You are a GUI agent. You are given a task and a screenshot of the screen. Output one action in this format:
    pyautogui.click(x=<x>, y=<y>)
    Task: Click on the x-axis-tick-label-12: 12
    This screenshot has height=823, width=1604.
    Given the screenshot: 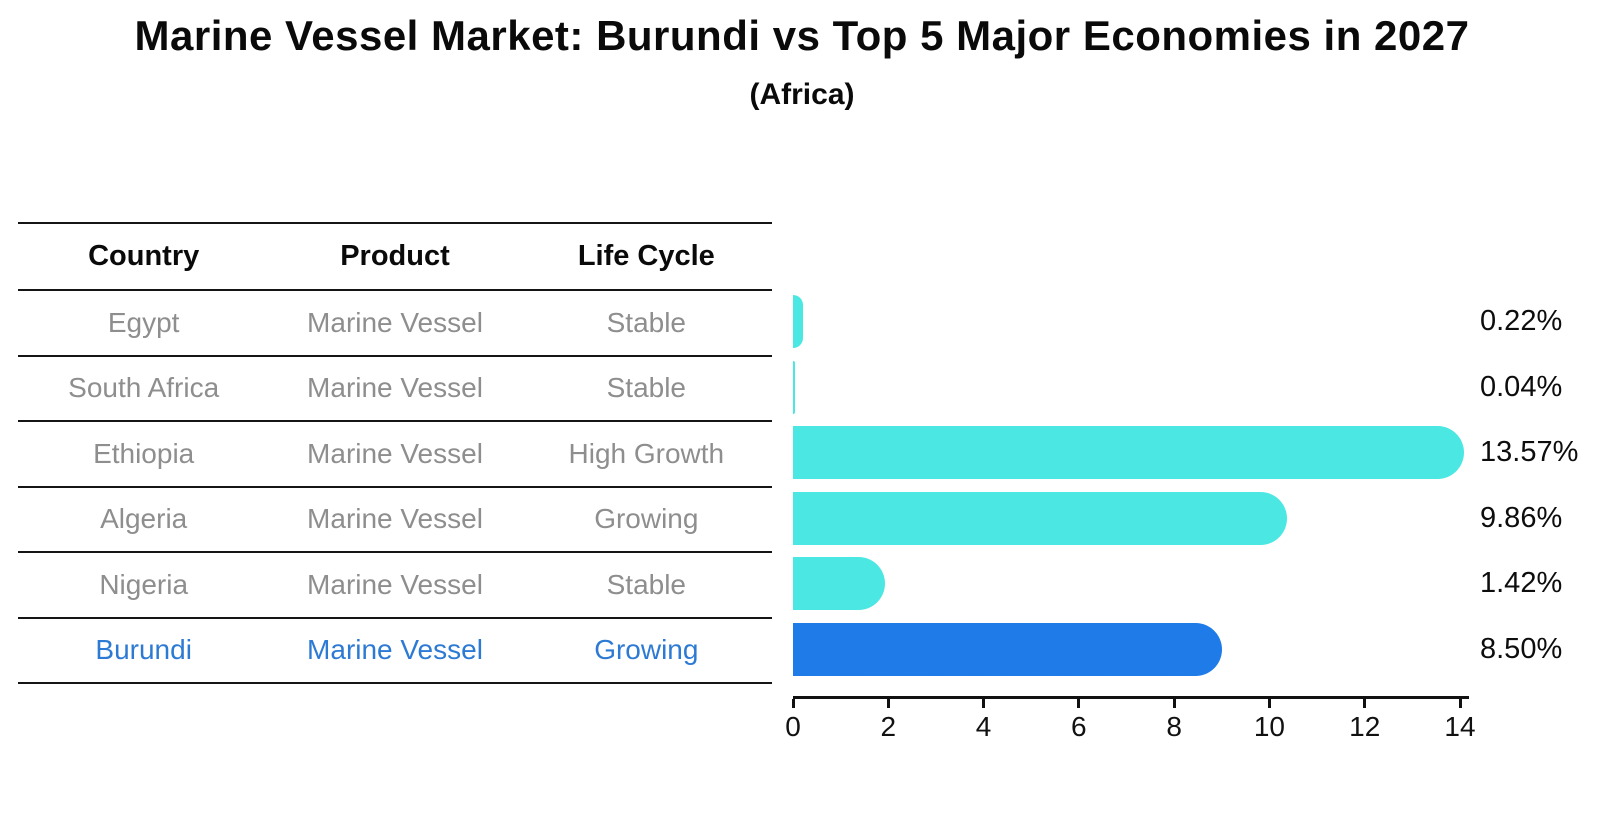 What is the action you would take?
    pyautogui.click(x=1365, y=726)
    